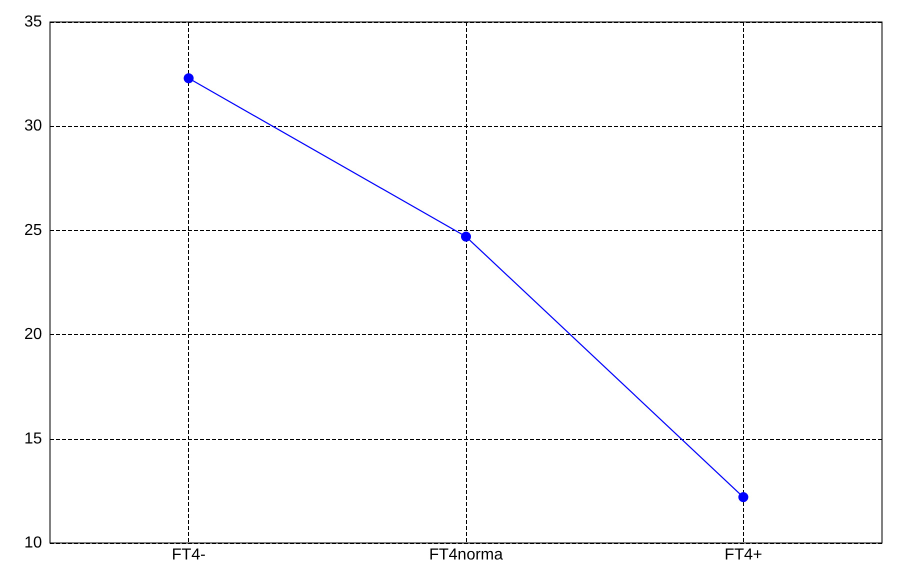 This screenshot has width=898, height=571. I want to click on y-tick-label: 25, so click(33, 230).